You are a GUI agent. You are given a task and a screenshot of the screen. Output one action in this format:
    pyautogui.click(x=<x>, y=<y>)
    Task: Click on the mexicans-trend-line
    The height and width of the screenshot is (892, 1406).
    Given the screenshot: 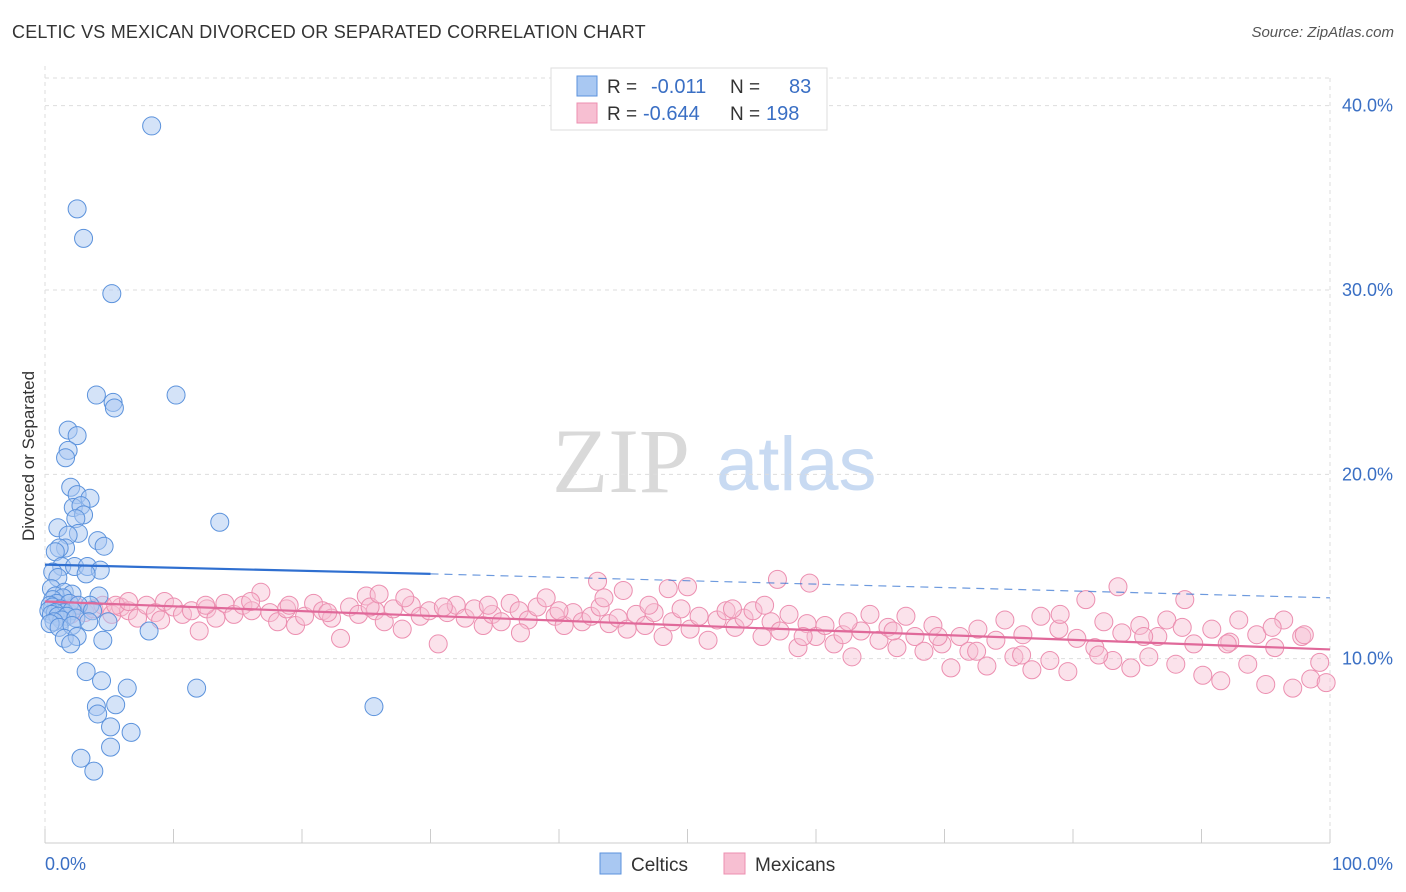 What is the action you would take?
    pyautogui.click(x=687, y=625)
    